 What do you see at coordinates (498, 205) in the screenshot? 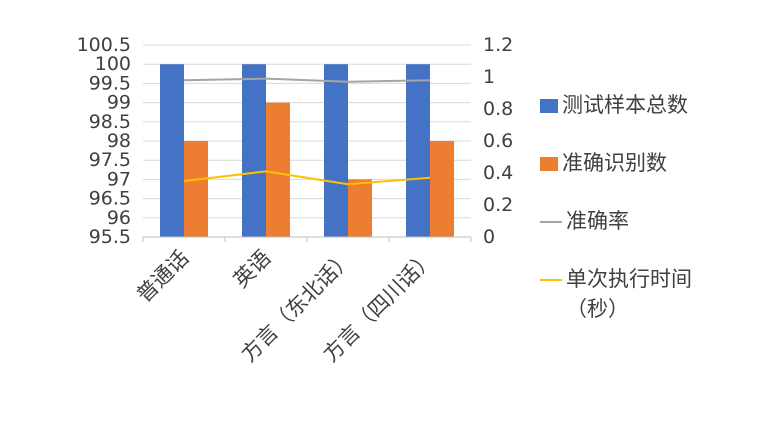
I see `y2-tick-label: 0.2` at bounding box center [498, 205].